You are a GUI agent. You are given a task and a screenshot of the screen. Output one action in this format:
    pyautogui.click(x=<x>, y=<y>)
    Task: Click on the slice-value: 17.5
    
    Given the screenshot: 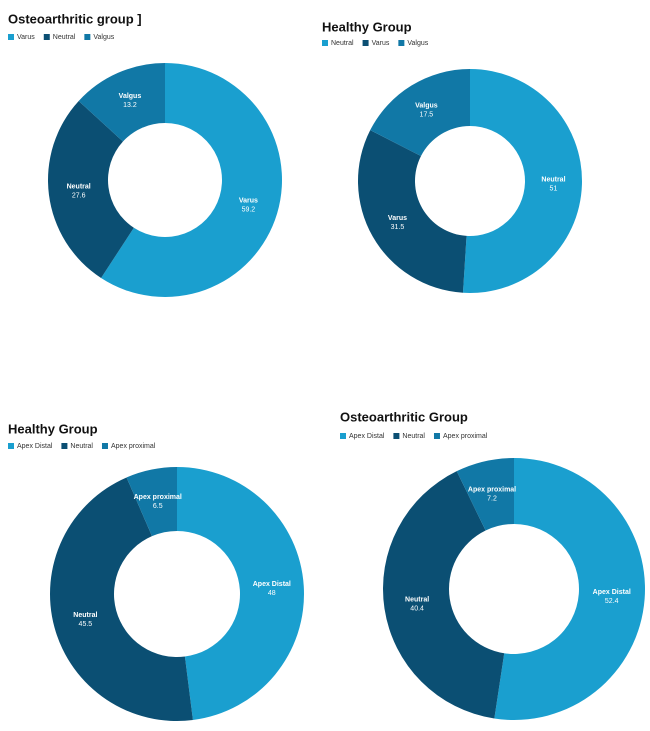 What is the action you would take?
    pyautogui.click(x=427, y=115)
    